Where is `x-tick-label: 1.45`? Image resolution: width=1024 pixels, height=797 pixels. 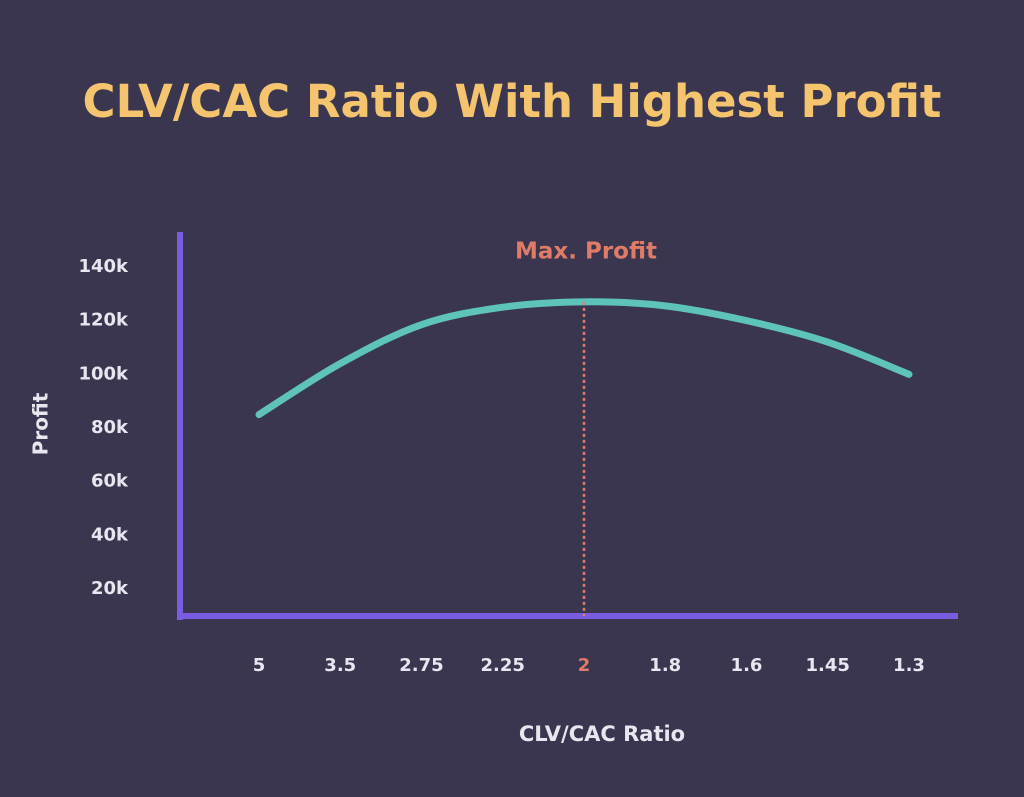
x-tick-label: 1.45 is located at coordinates (828, 665).